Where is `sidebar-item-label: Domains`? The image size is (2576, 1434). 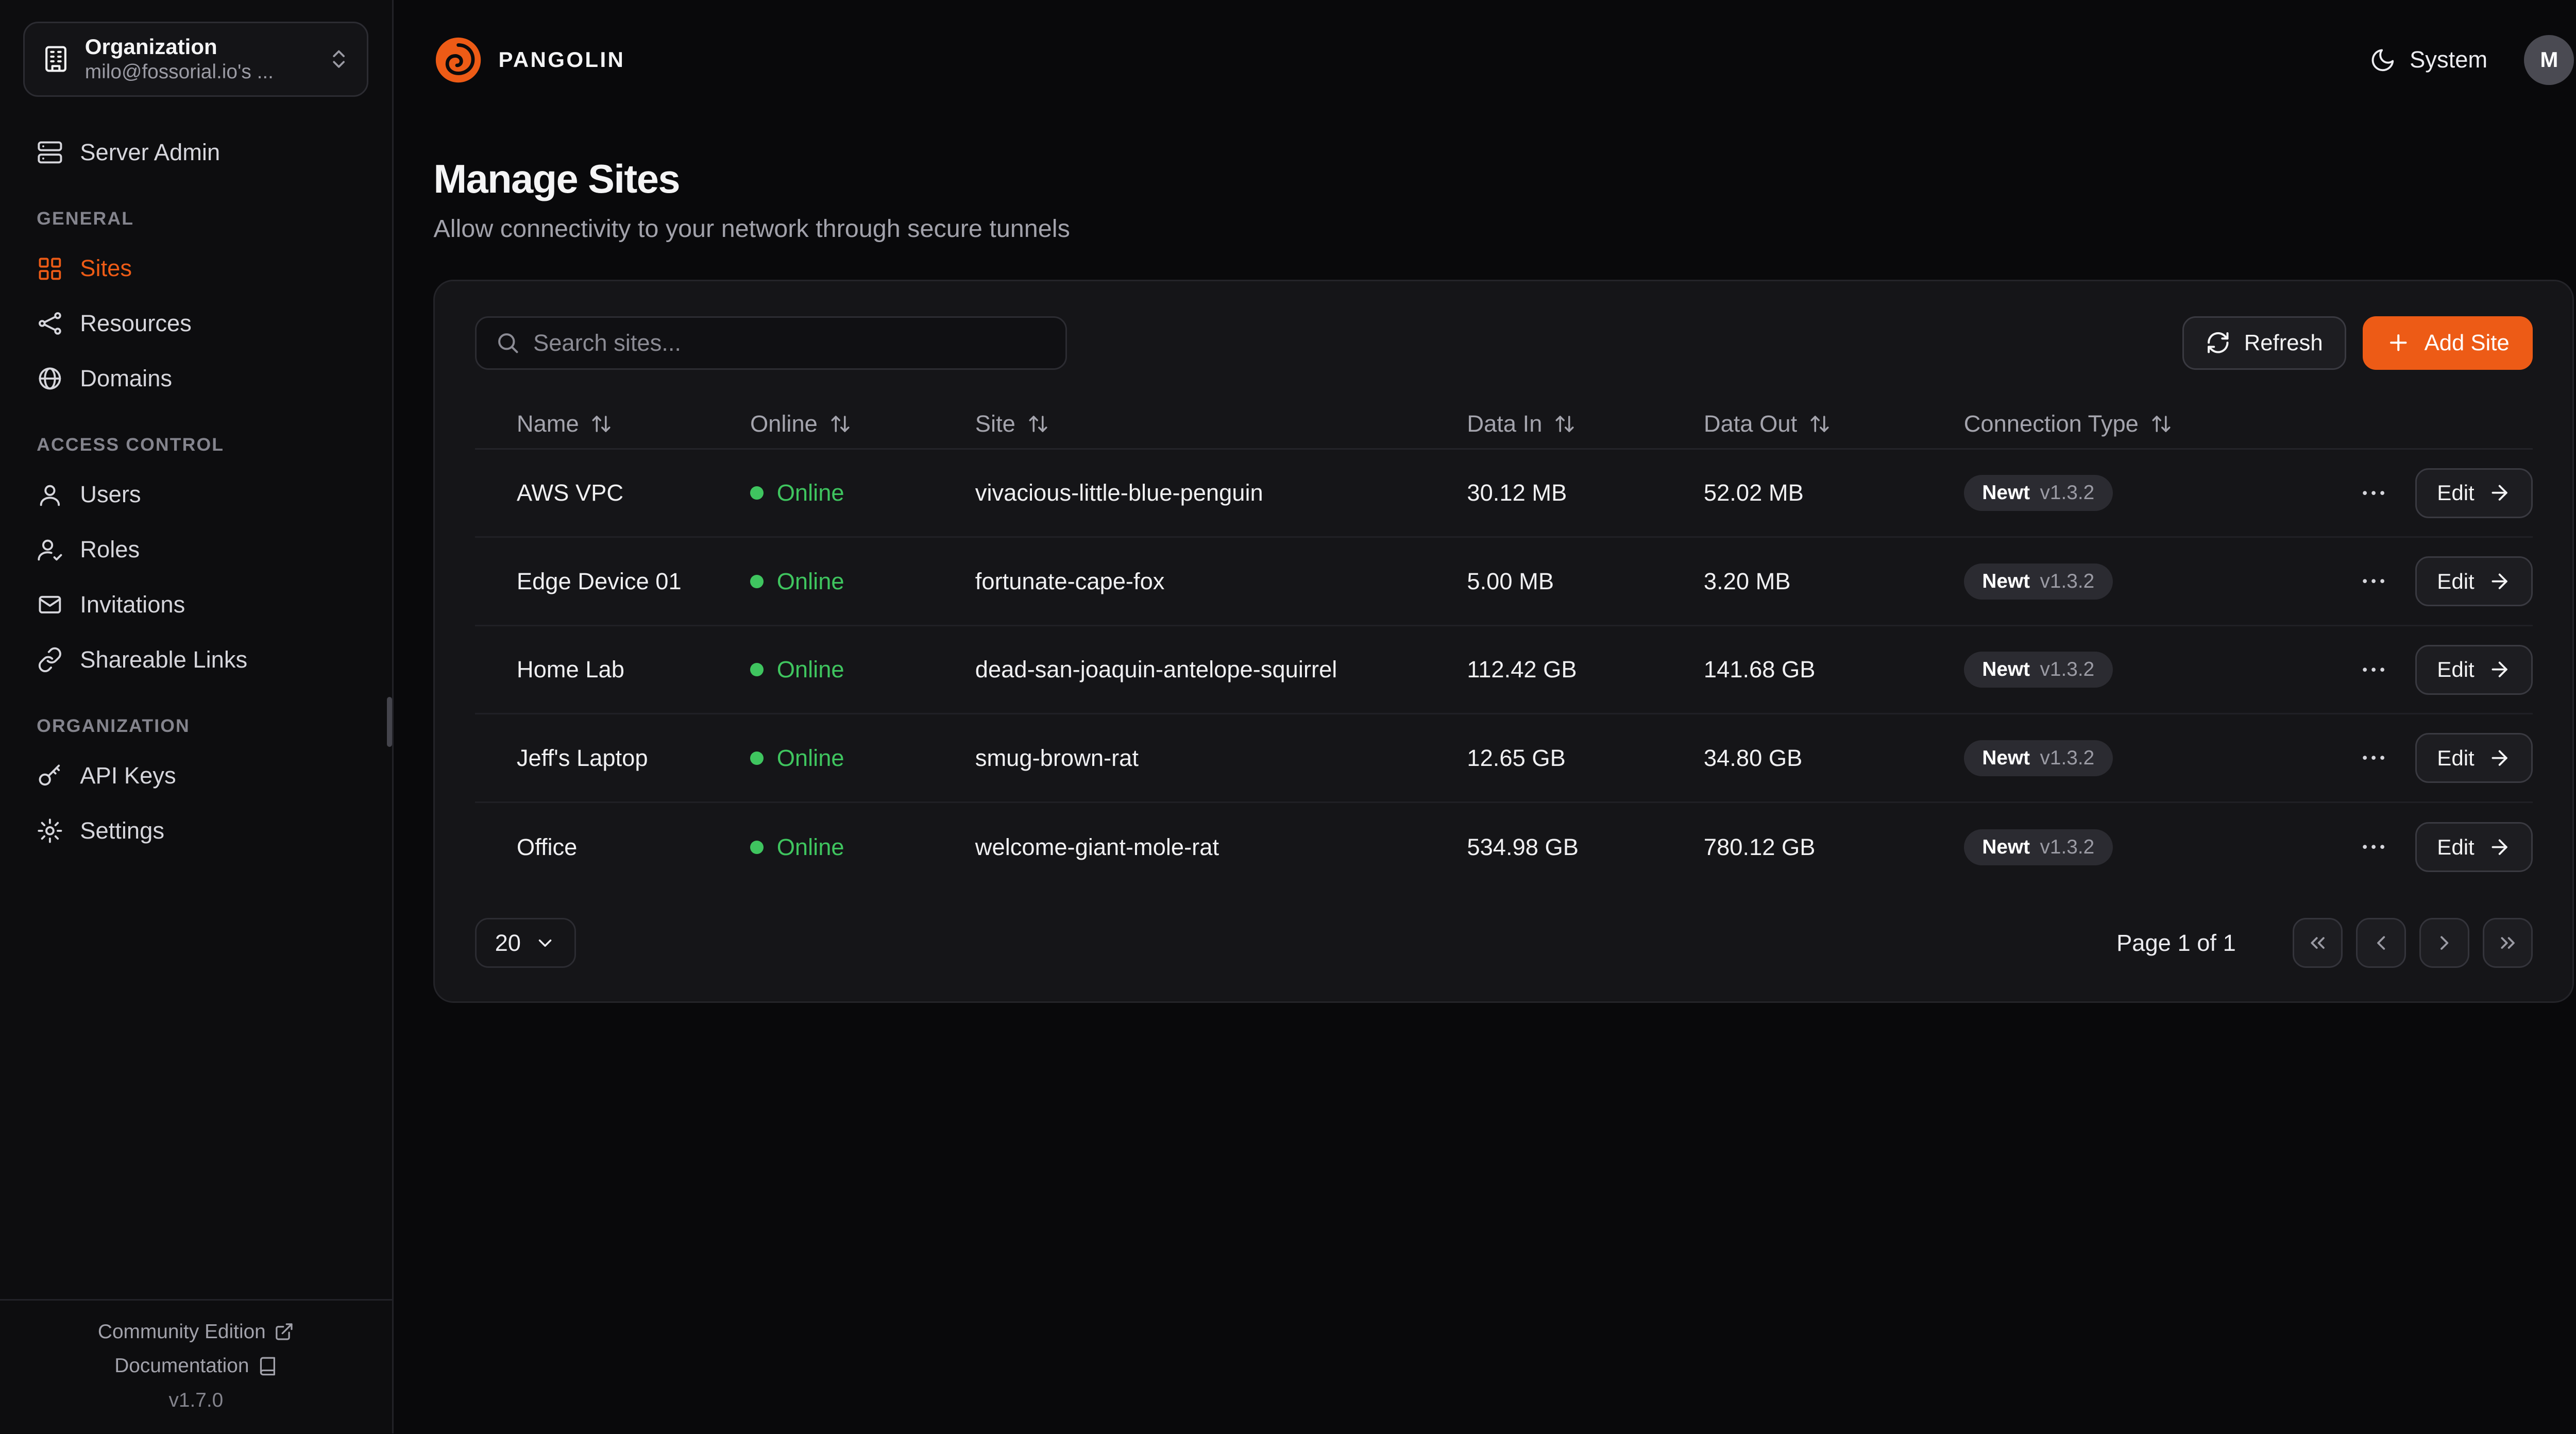
sidebar-item-label: Domains is located at coordinates (127, 378).